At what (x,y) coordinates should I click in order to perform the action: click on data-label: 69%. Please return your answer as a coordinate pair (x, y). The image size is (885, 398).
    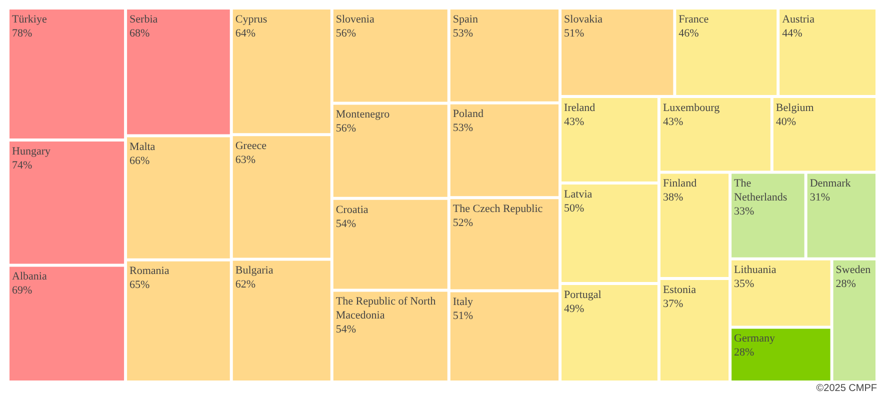
    Looking at the image, I should click on (22, 290).